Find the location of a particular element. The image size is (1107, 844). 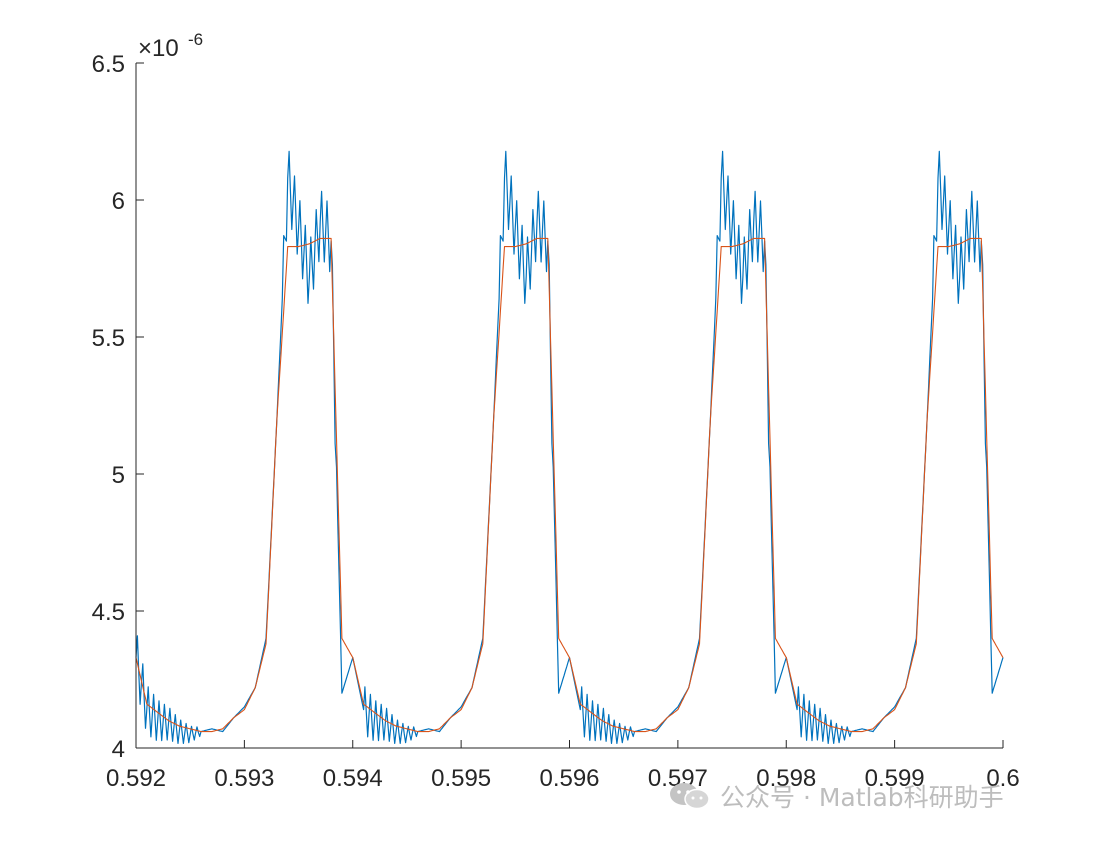

y-tick-label: 6 is located at coordinates (118, 201).